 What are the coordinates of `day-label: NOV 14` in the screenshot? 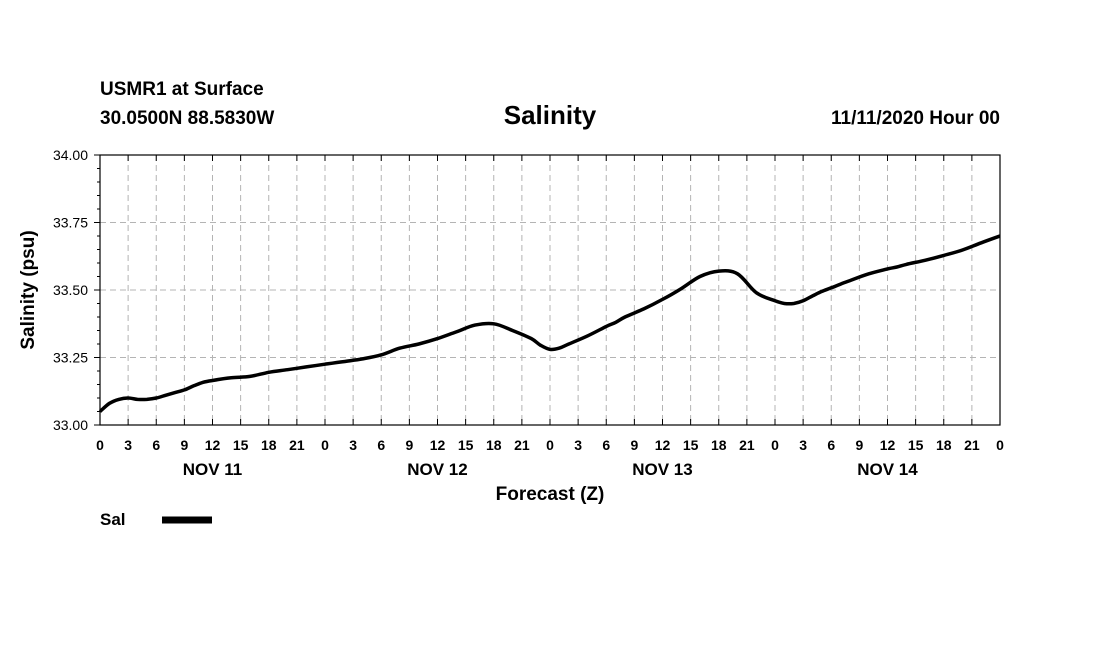 It's located at (887, 469).